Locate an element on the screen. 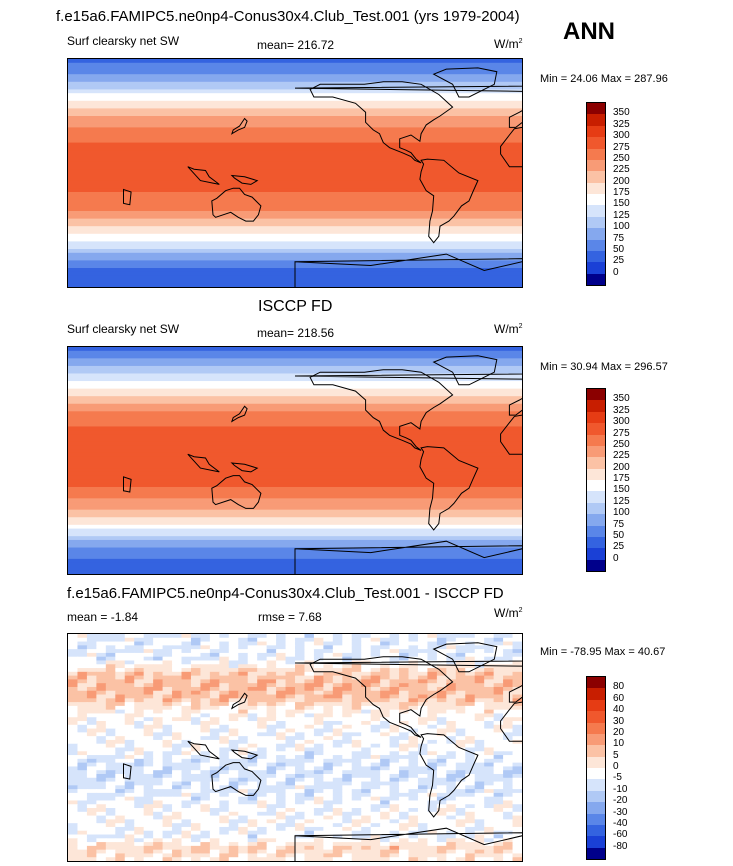 The width and height of the screenshot is (733, 866). coastline is located at coordinates (244, 179).